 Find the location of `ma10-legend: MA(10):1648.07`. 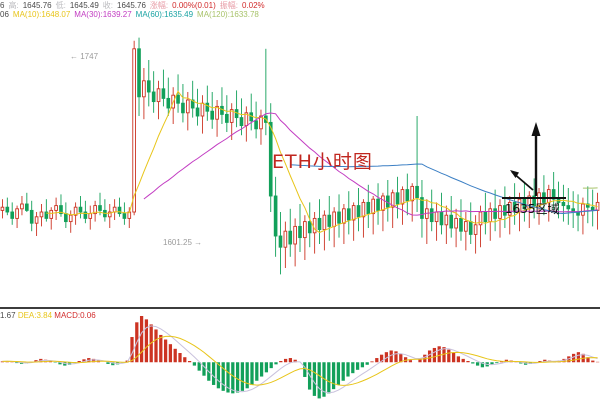

ma10-legend: MA(10):1648.07 is located at coordinates (41, 14).